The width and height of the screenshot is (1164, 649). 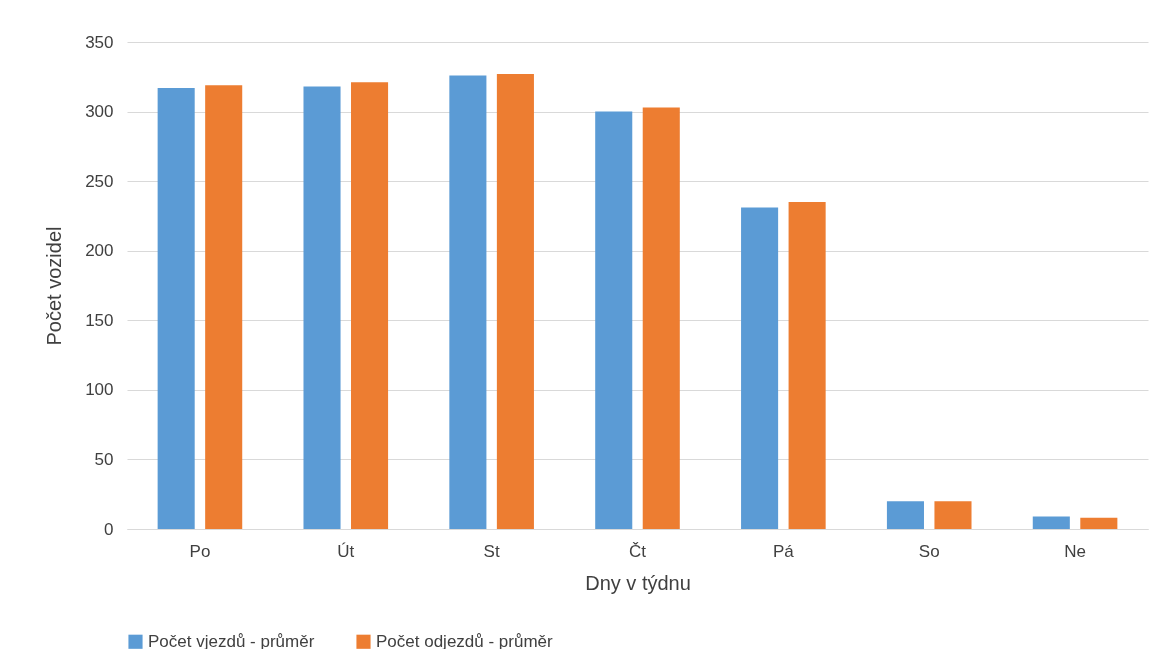 I want to click on y-tick-label: 150, so click(x=99, y=320).